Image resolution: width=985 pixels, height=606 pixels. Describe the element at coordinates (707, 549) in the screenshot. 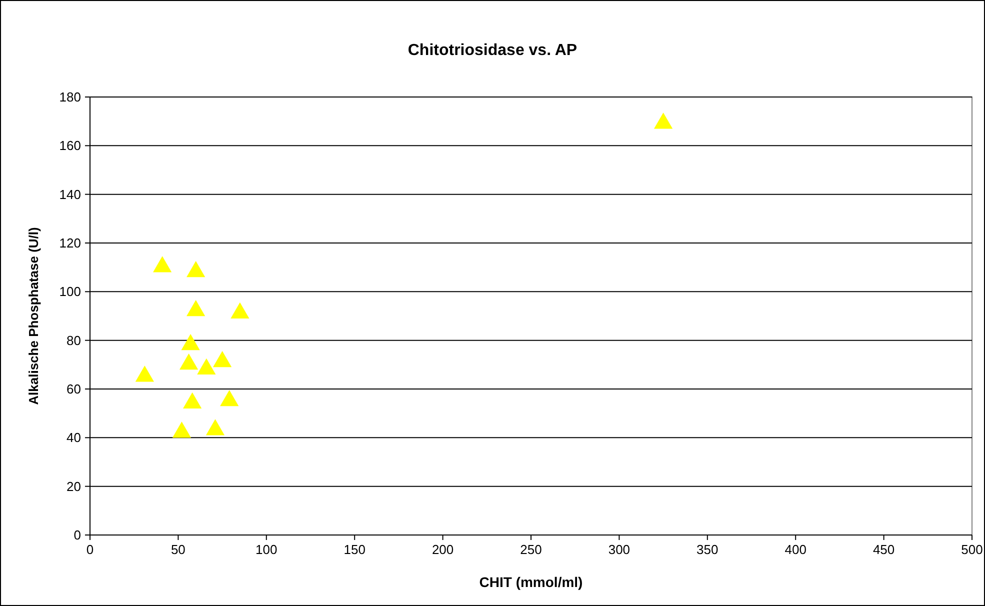

I see `x-tick-label: 350` at that location.